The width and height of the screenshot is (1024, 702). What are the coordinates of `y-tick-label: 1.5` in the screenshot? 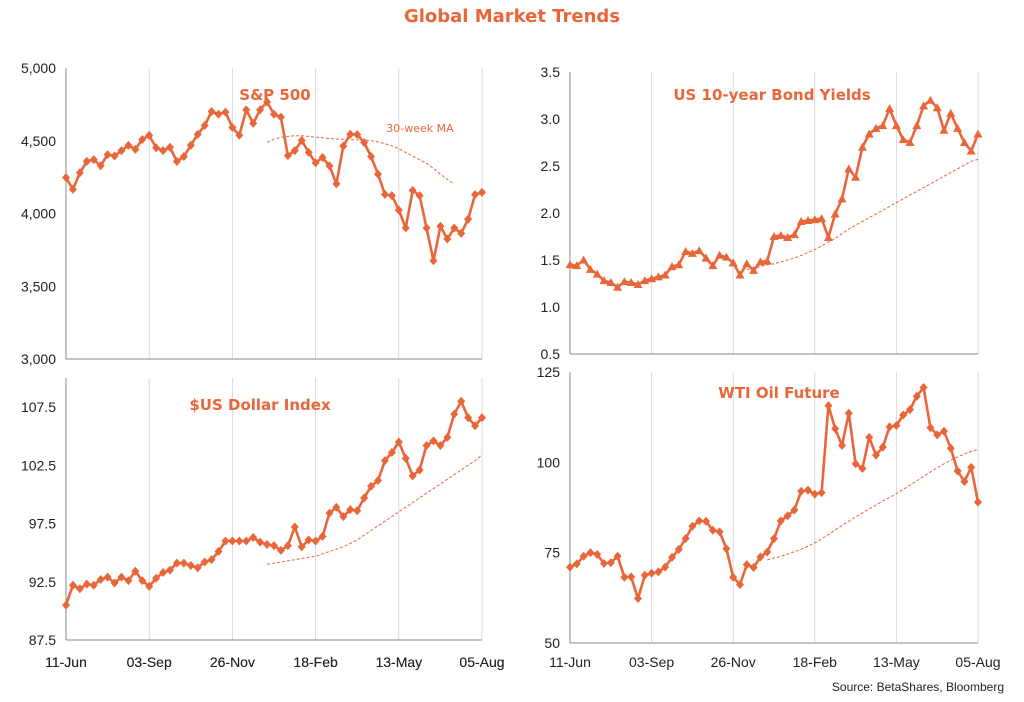 It's located at (551, 260).